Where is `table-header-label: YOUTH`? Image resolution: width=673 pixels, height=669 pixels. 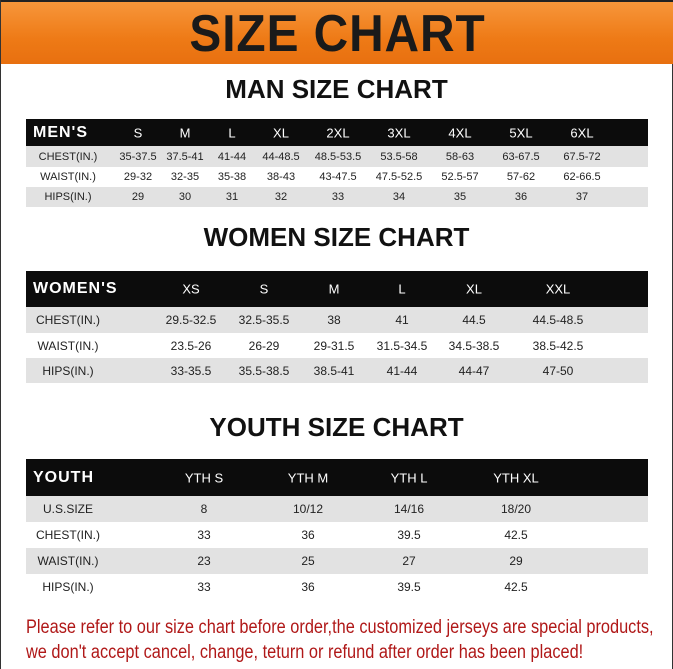
table-header-label: YOUTH is located at coordinates (63, 477).